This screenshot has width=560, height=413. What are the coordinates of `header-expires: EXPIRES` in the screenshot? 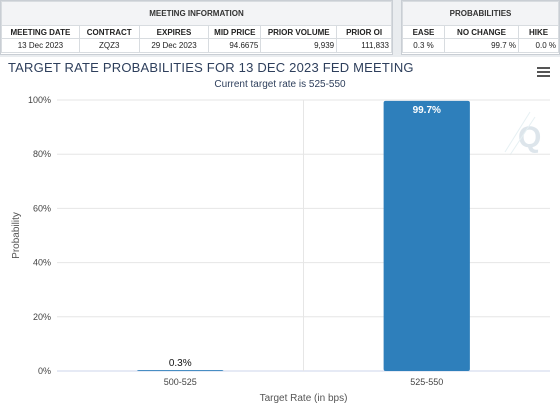 It's located at (174, 32).